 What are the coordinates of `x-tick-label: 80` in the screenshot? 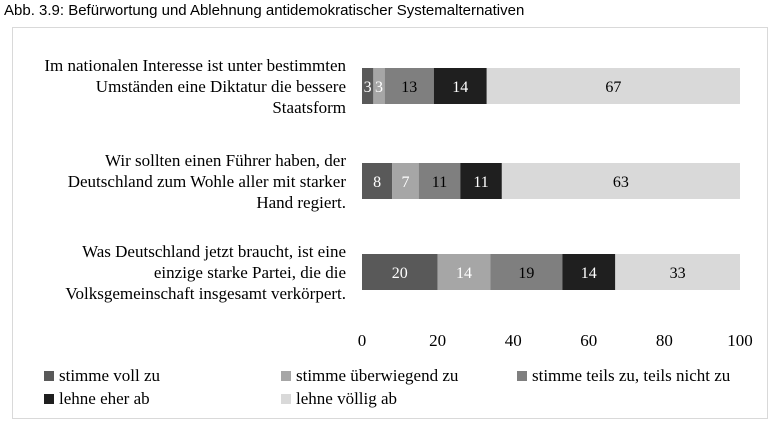 It's located at (664, 340).